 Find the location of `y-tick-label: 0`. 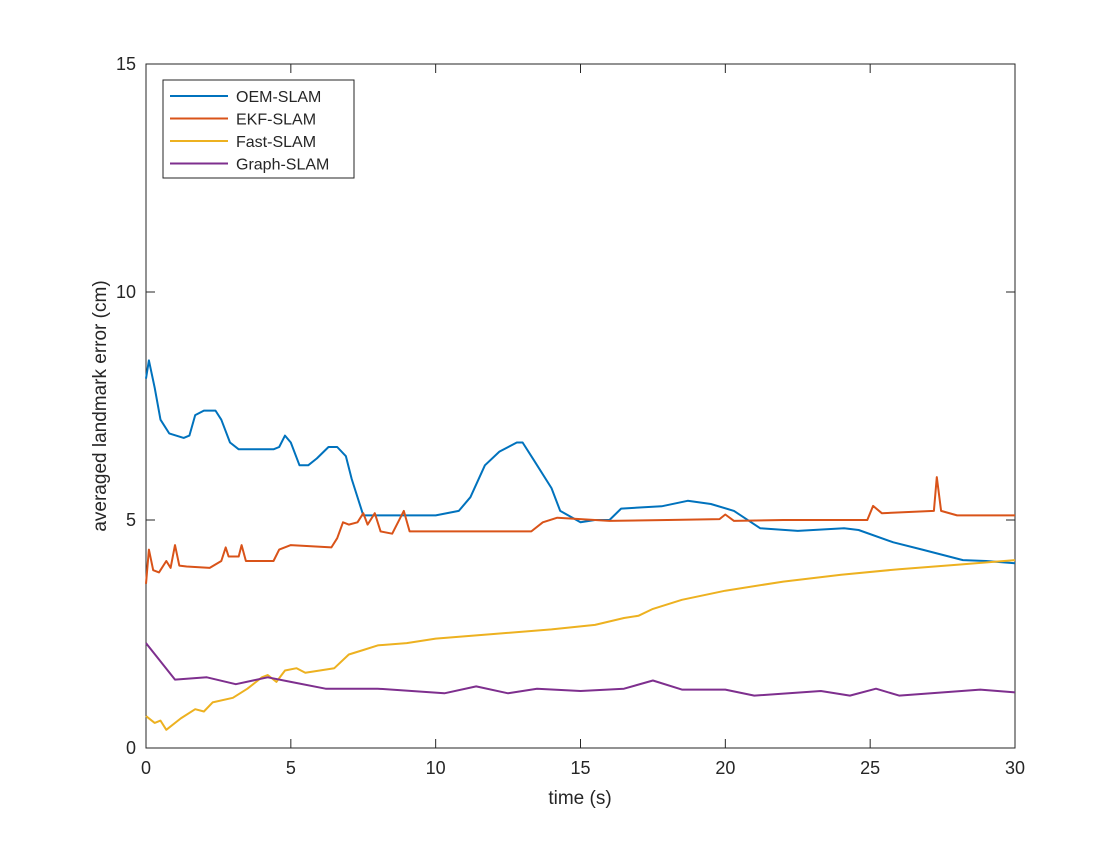

y-tick-label: 0 is located at coordinates (131, 748).